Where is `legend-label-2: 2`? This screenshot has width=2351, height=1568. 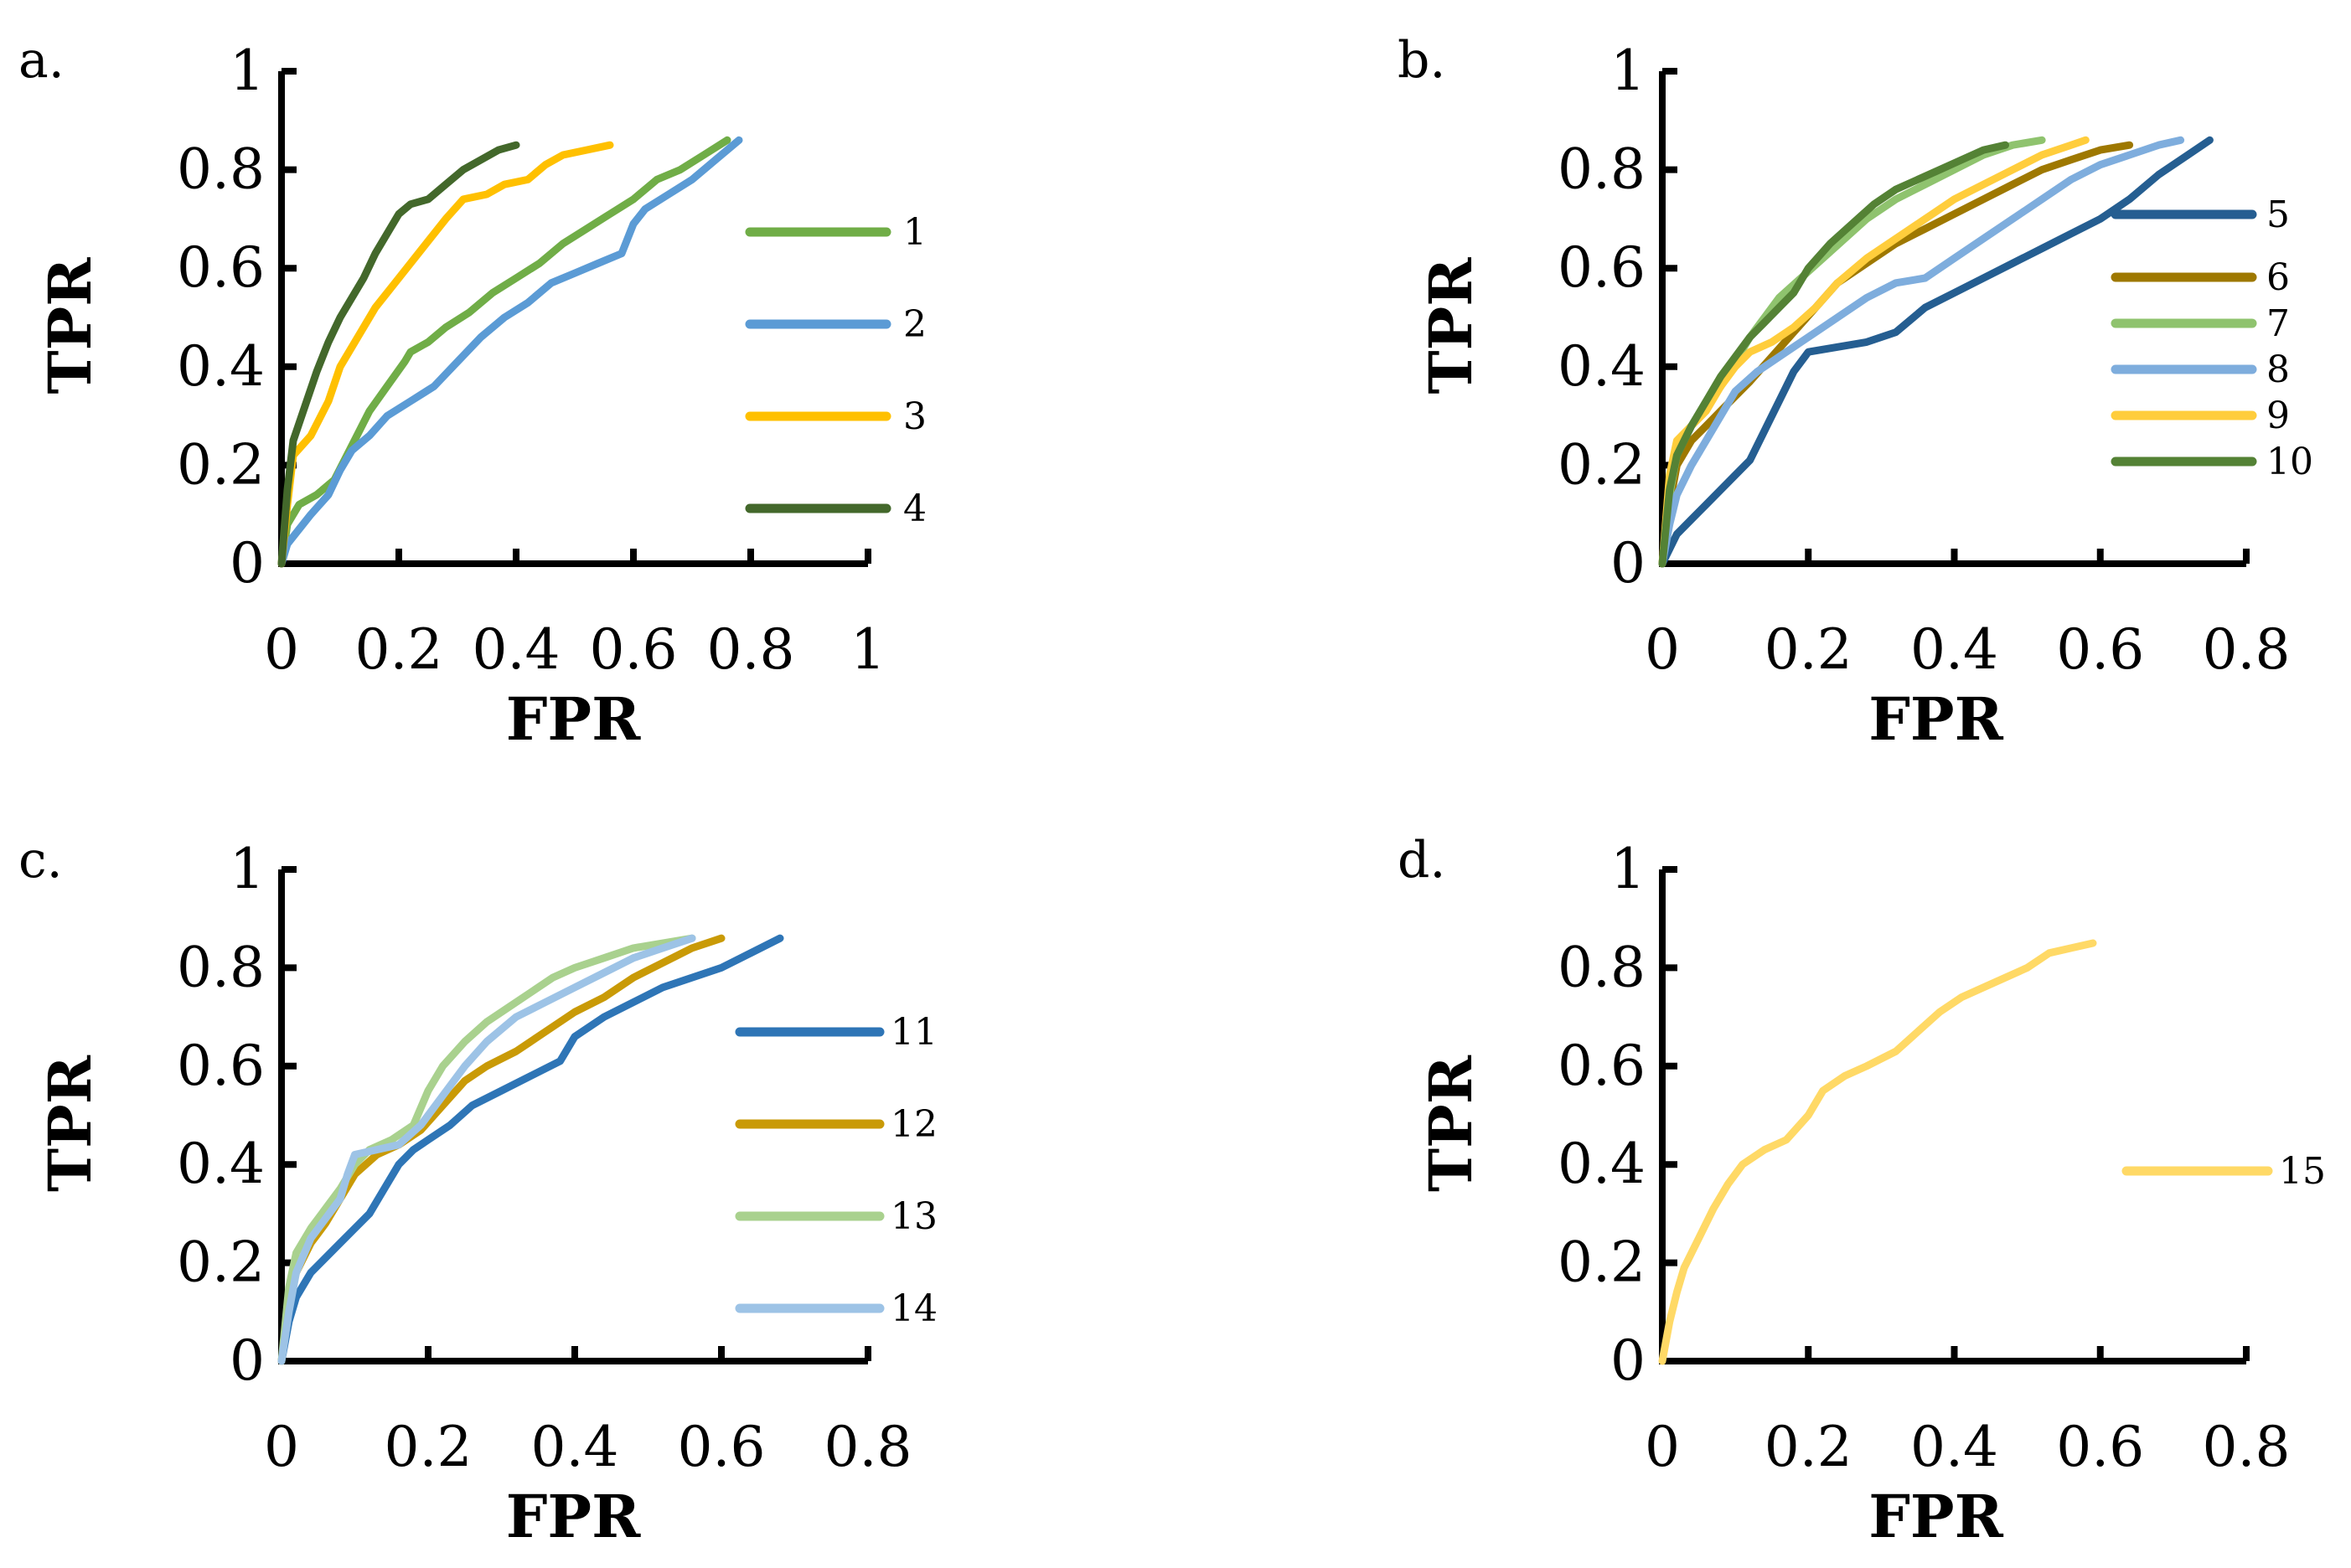 legend-label-2: 2 is located at coordinates (915, 324).